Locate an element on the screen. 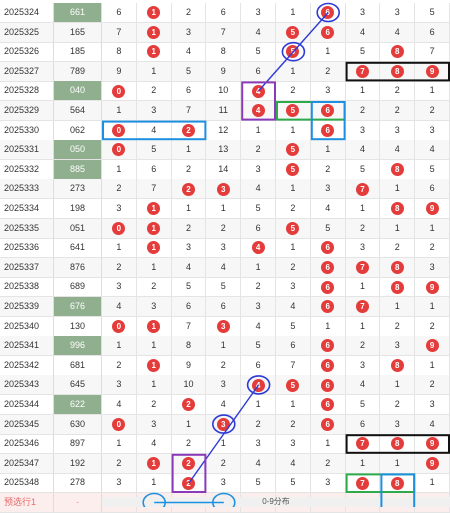 This screenshot has height=513, width=450. distribution-tab: 0-9分布 is located at coordinates (276, 502).